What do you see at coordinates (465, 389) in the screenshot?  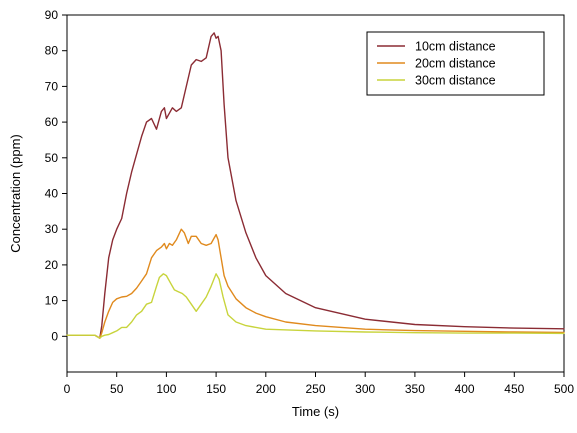 I see `x-tick-label: 400` at bounding box center [465, 389].